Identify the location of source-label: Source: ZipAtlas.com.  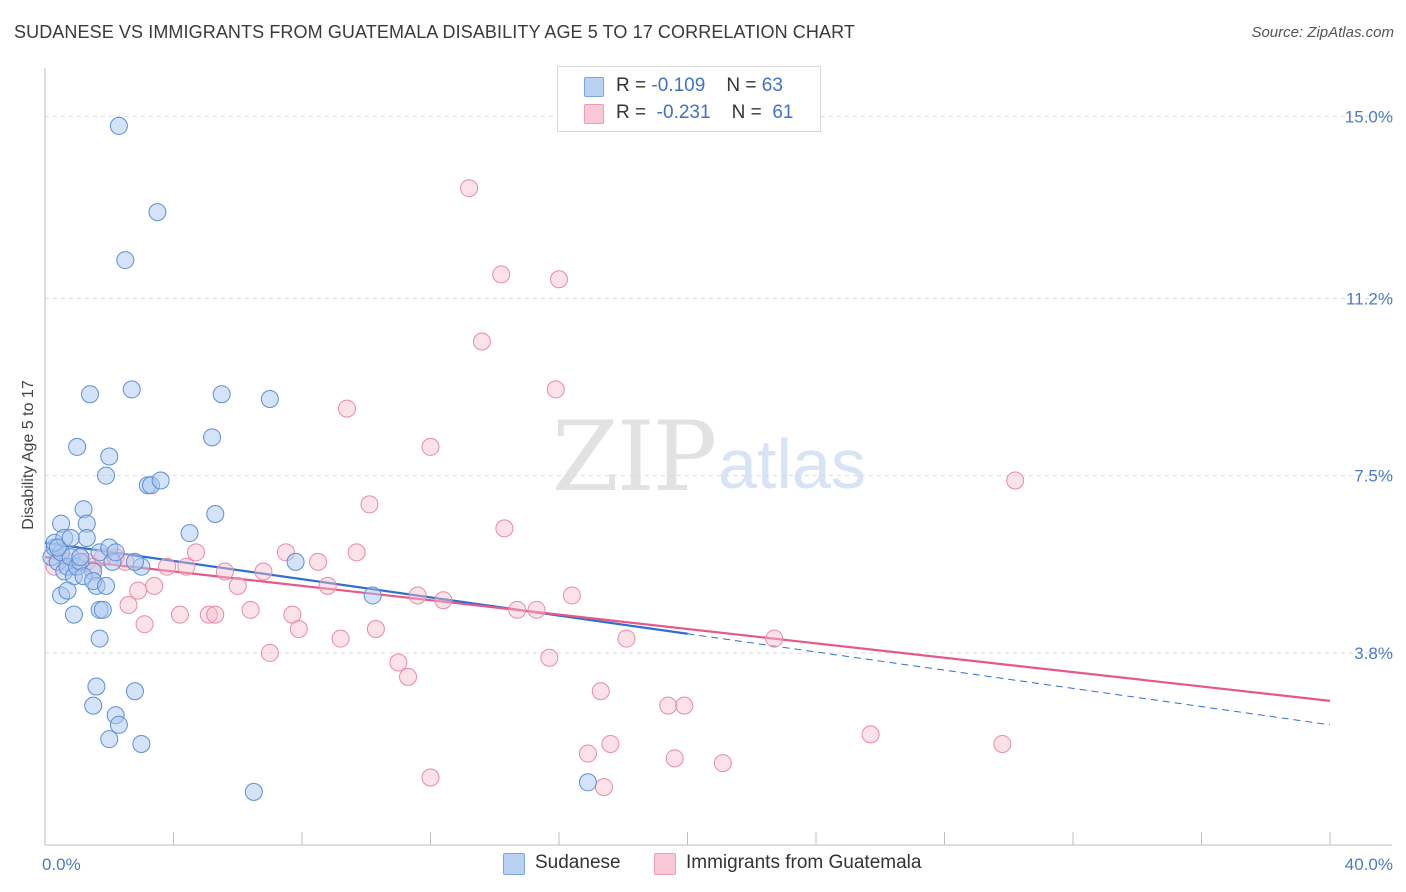
(1322, 32).